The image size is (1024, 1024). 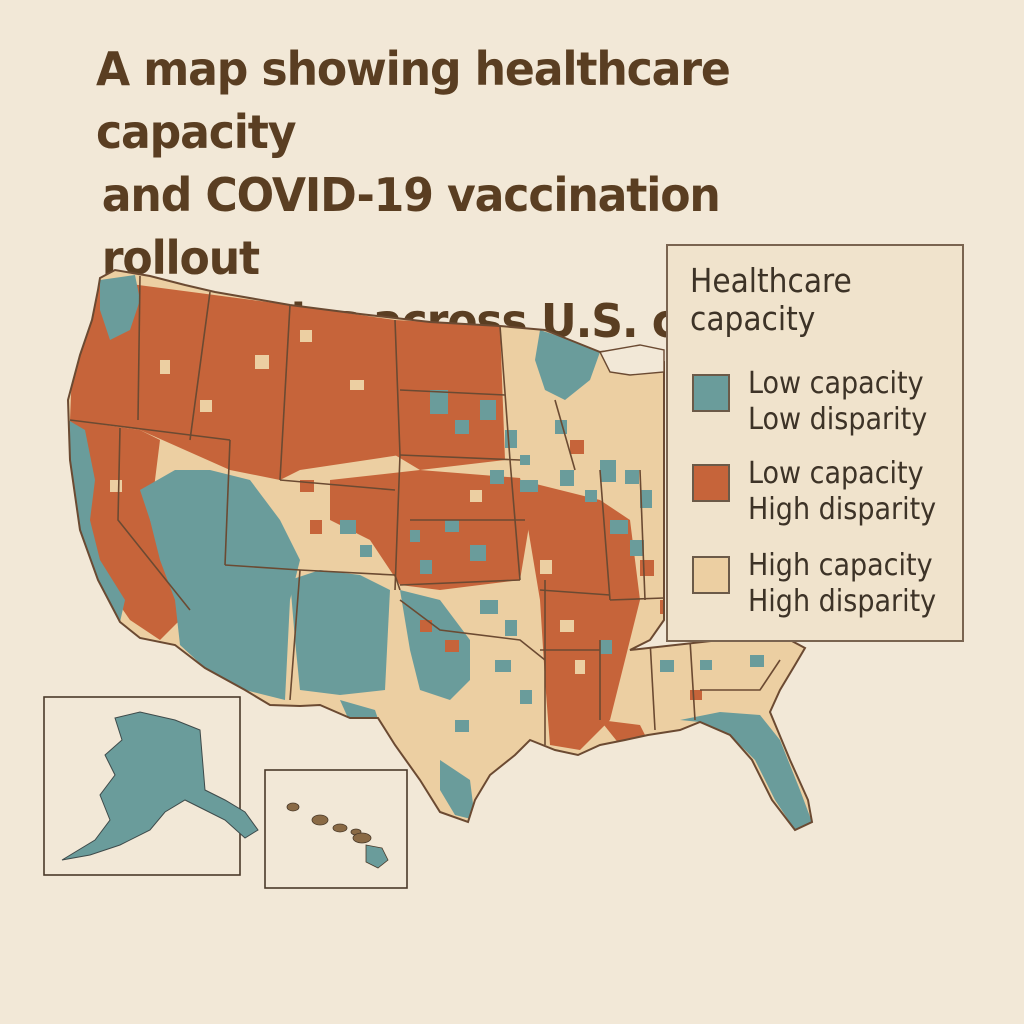 What do you see at coordinates (711, 393) in the screenshot?
I see `swatch-teal-icon` at bounding box center [711, 393].